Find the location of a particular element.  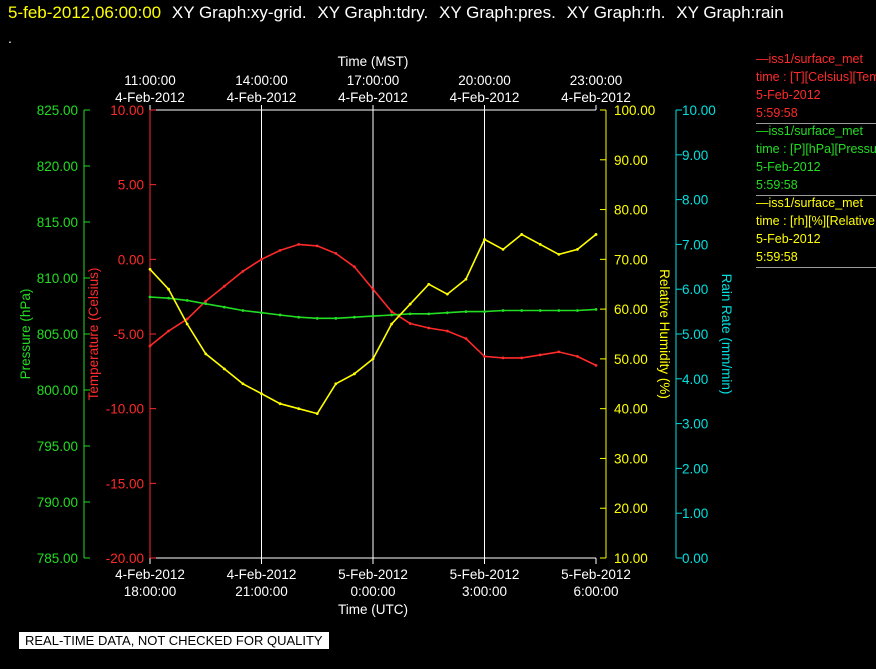

top-tick-time: 11:00:00 is located at coordinates (150, 80).